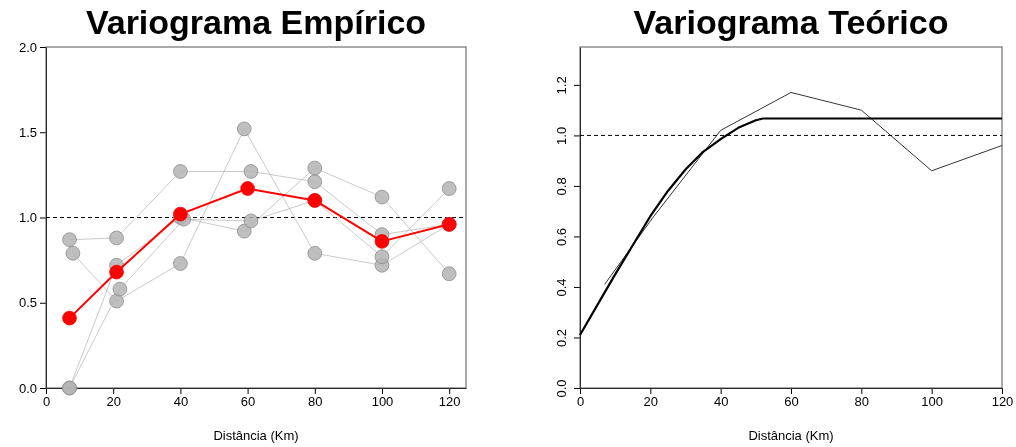  Describe the element at coordinates (561, 338) in the screenshot. I see `y-tick-label: 0.2` at that location.